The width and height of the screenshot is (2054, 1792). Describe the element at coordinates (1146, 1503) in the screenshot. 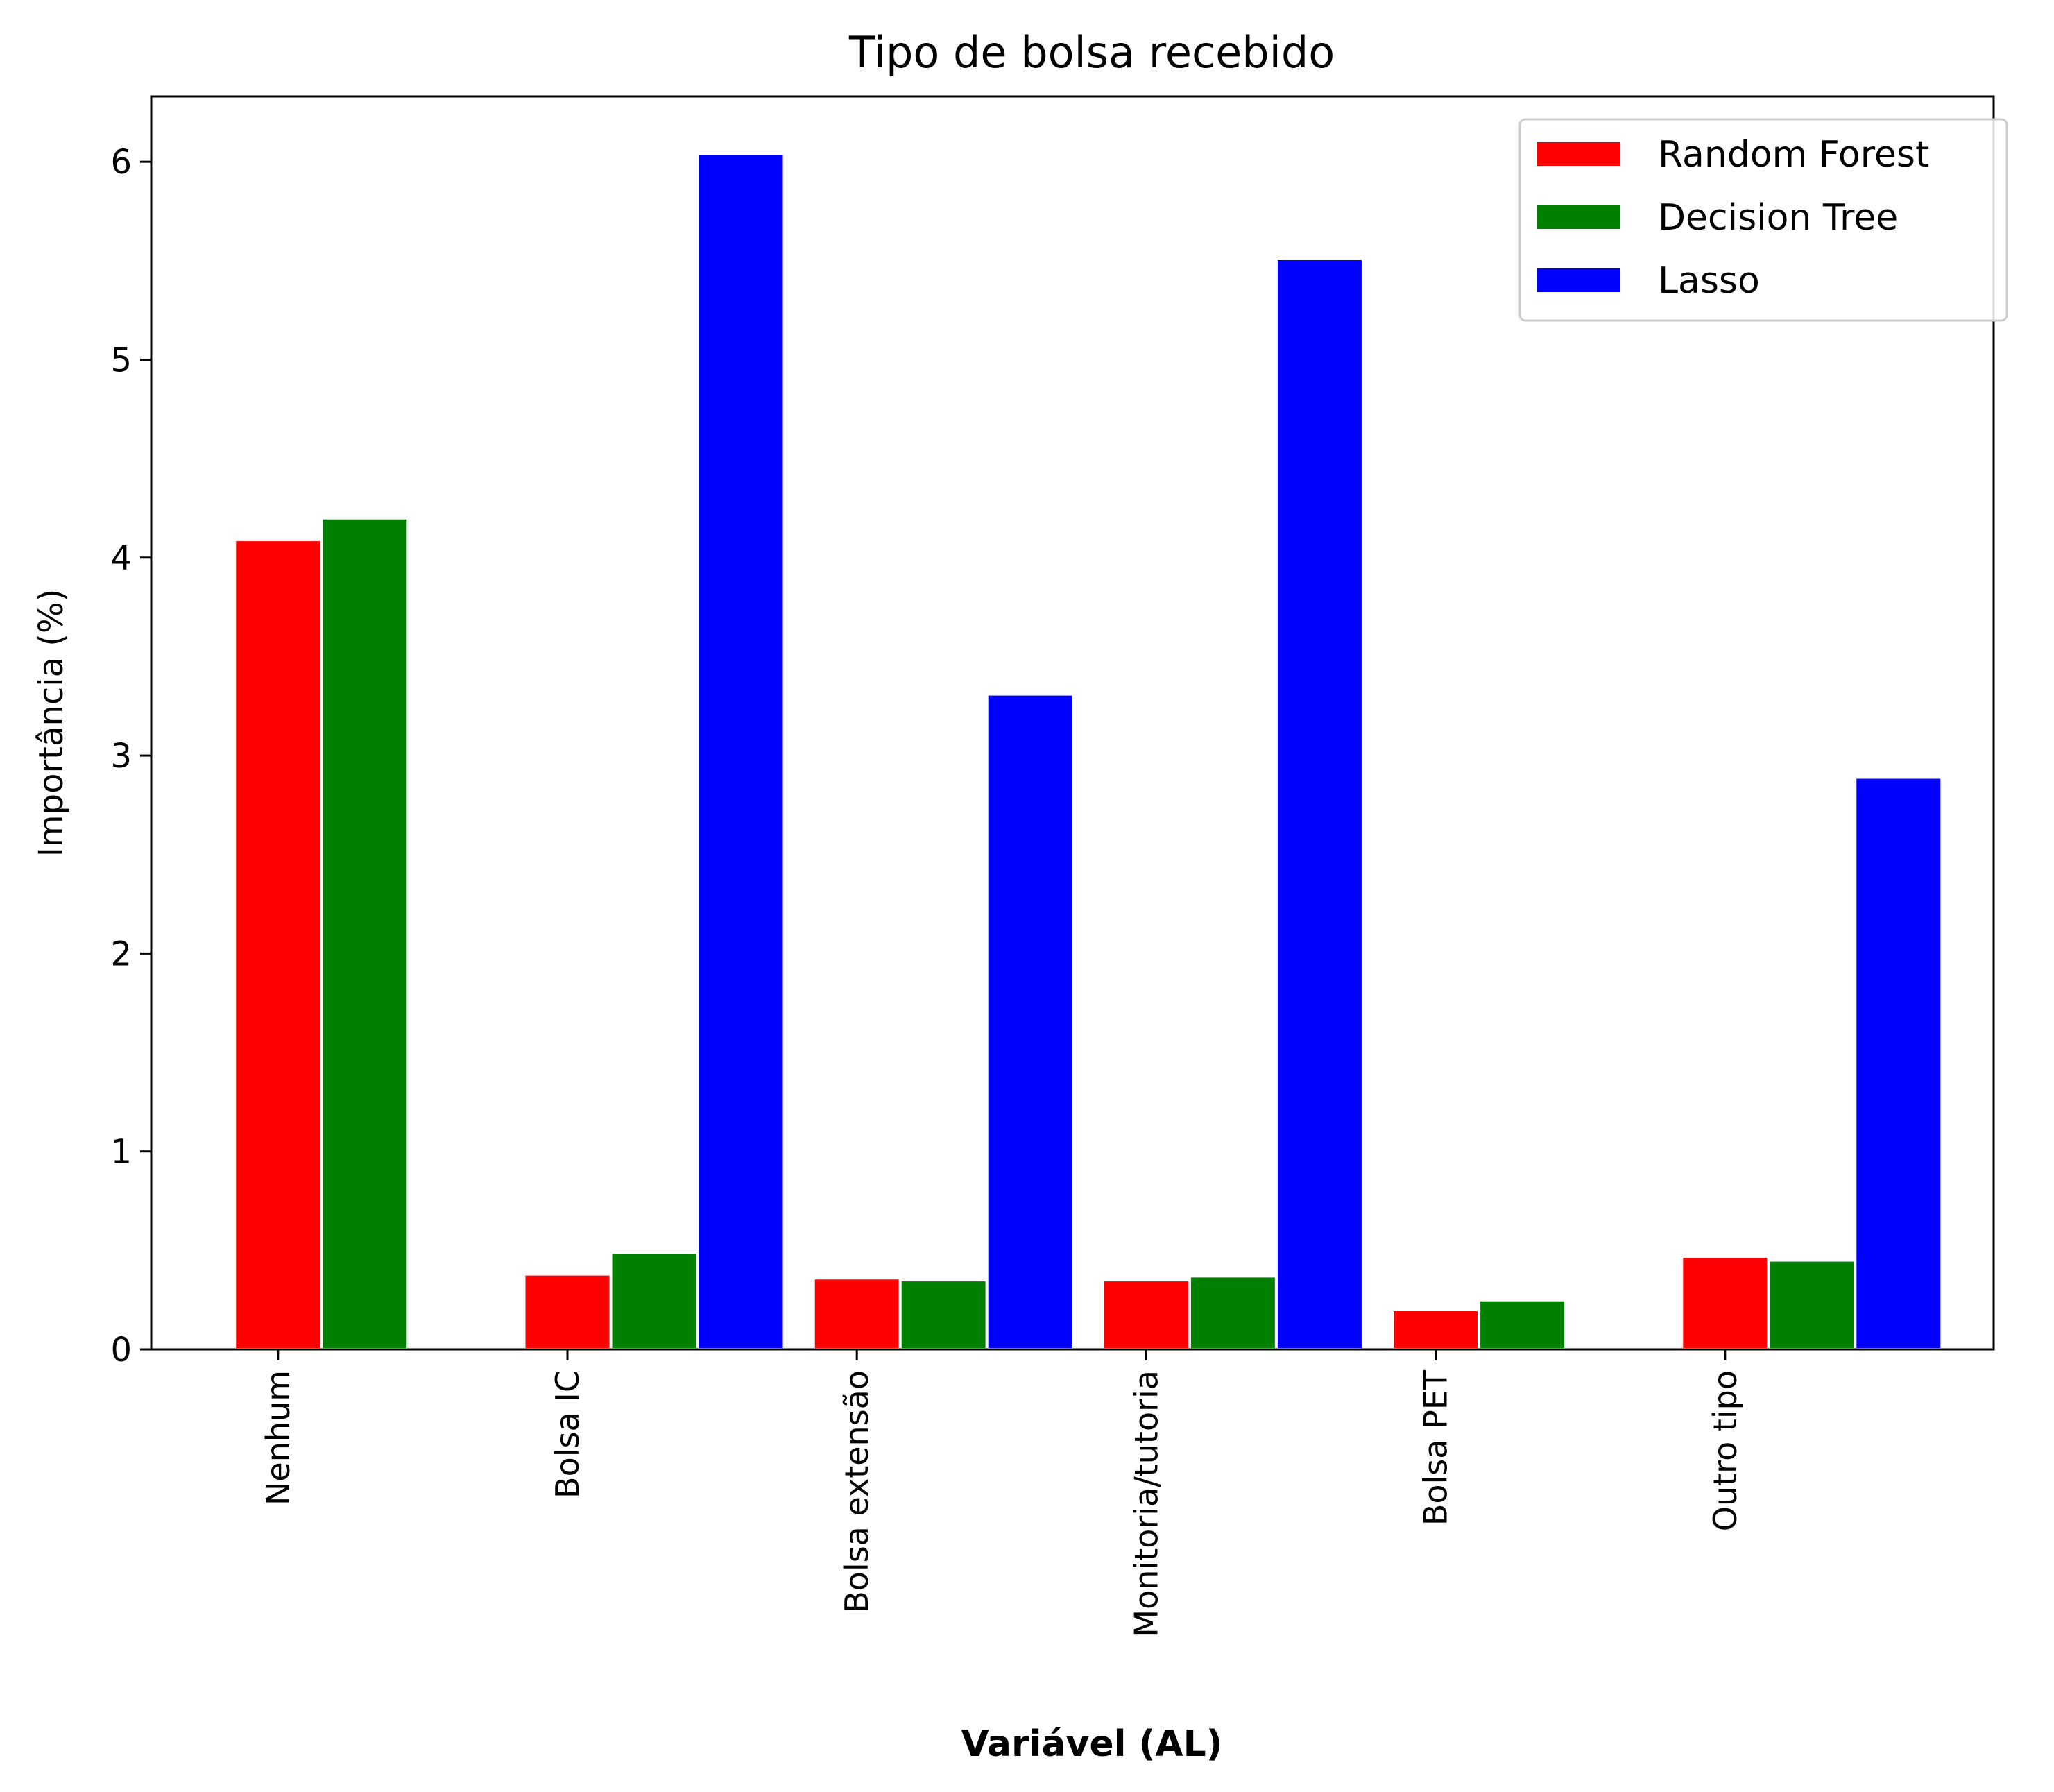

I see `x-tick-label: Monitoria/tutoria` at that location.